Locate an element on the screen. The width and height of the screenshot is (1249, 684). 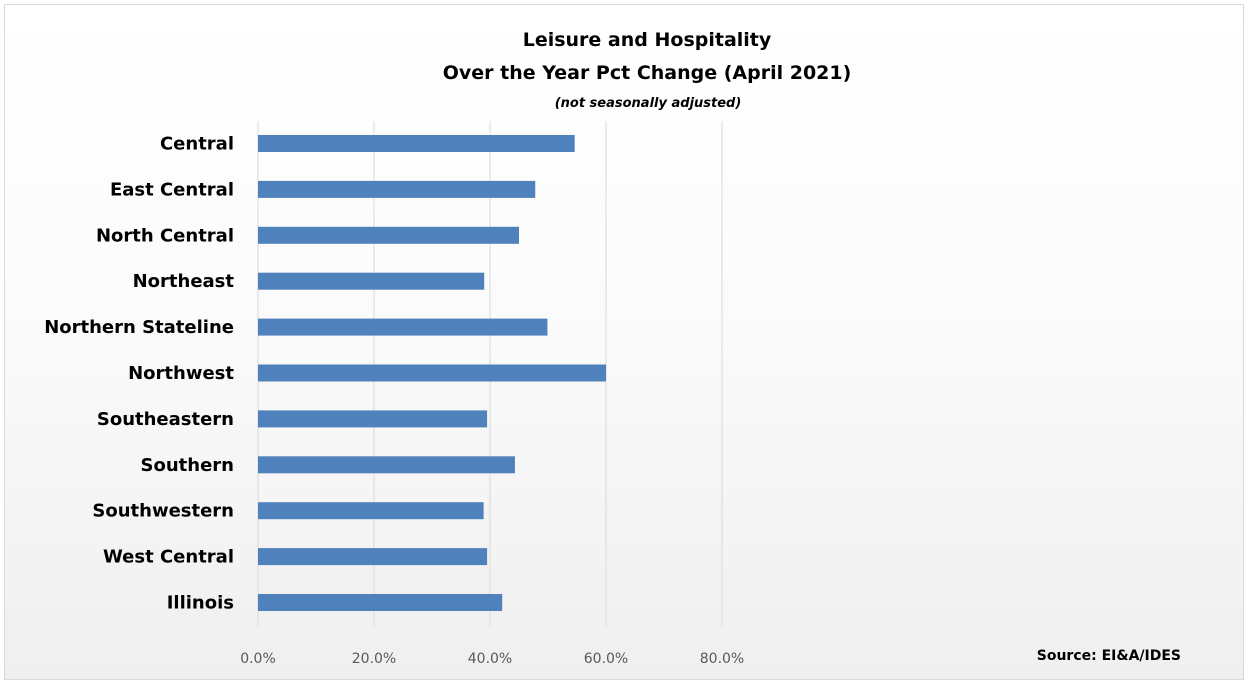
category-label: West Central is located at coordinates (168, 557).